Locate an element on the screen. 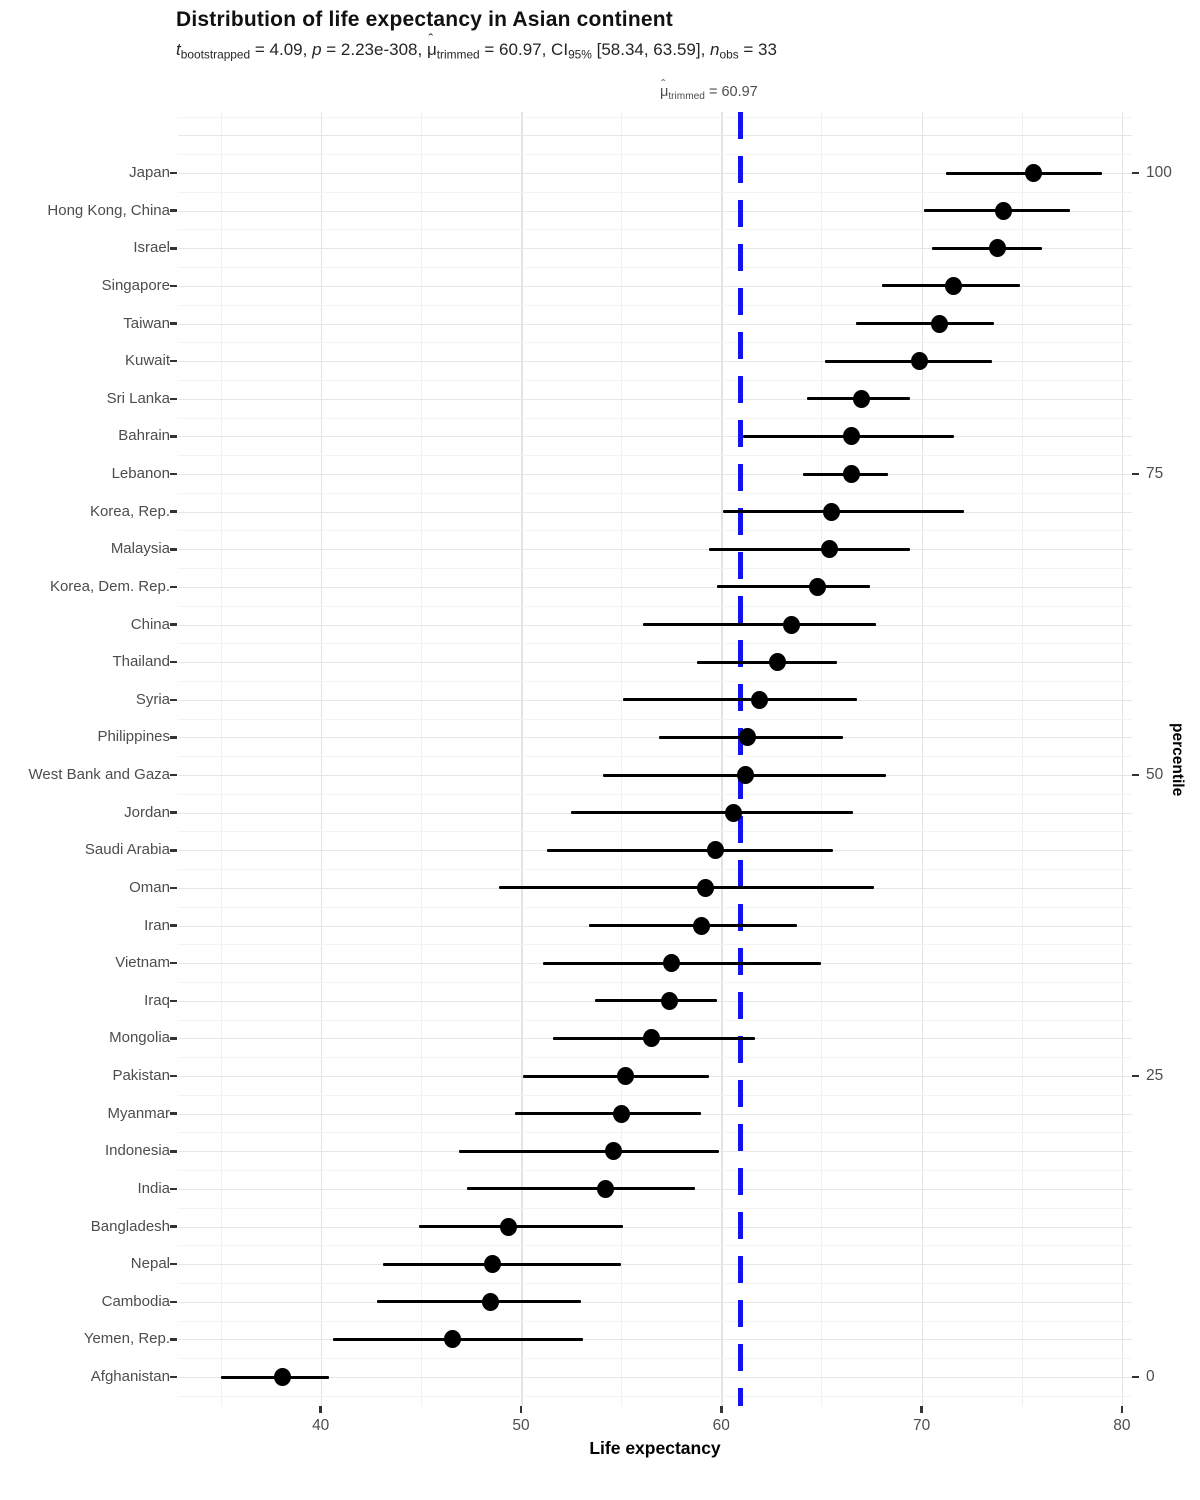 The image size is (1200, 1500). country-label: Oman is located at coordinates (149, 887).